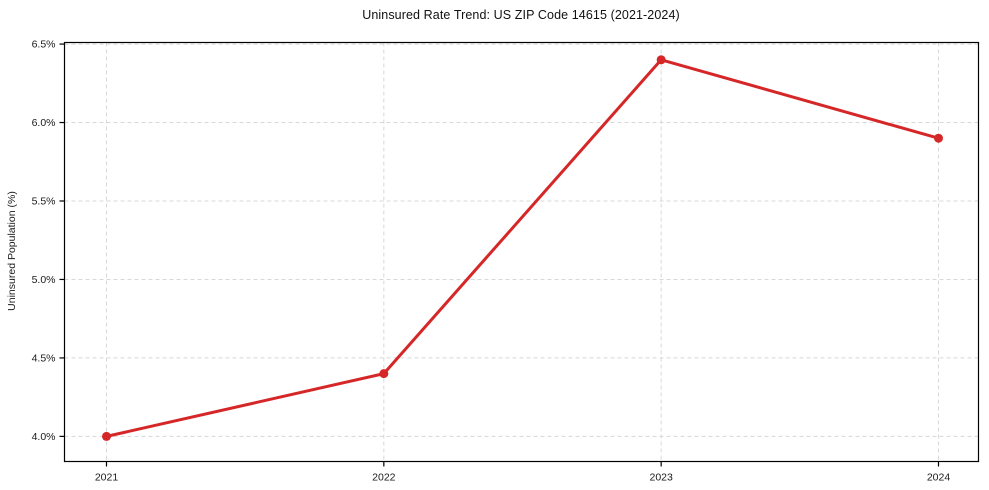 The height and width of the screenshot is (490, 989). What do you see at coordinates (44, 45) in the screenshot?
I see `y-tick-label: 6.5%` at bounding box center [44, 45].